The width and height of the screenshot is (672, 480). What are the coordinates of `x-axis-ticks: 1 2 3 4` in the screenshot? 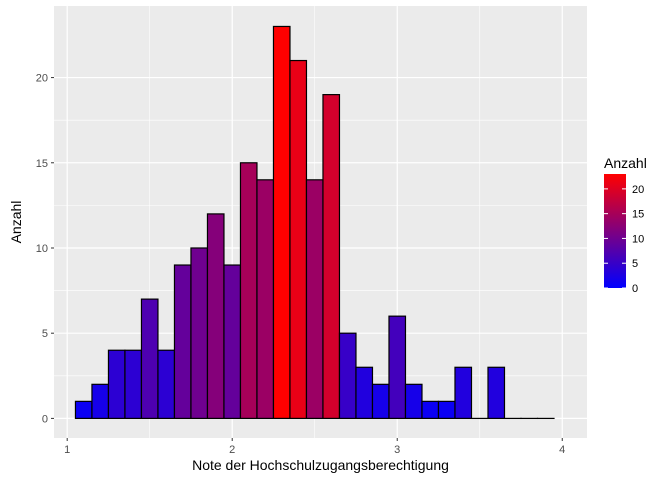 It's located at (314, 447).